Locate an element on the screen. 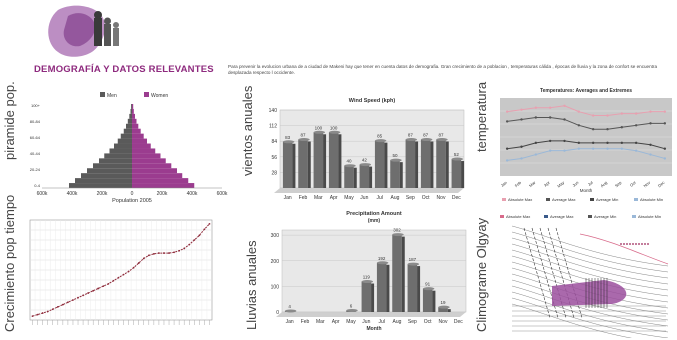  rain-bar-top is located at coordinates (428, 289).